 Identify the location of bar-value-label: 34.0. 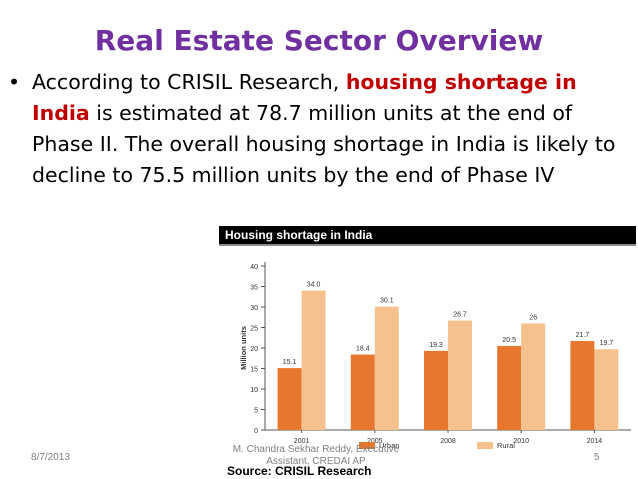
(314, 285).